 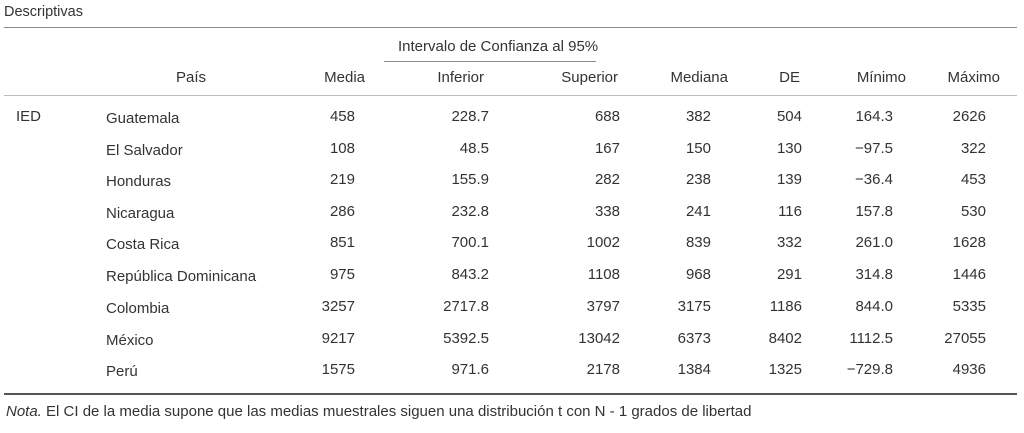 I want to click on cell-superior: 2178, so click(x=603, y=369).